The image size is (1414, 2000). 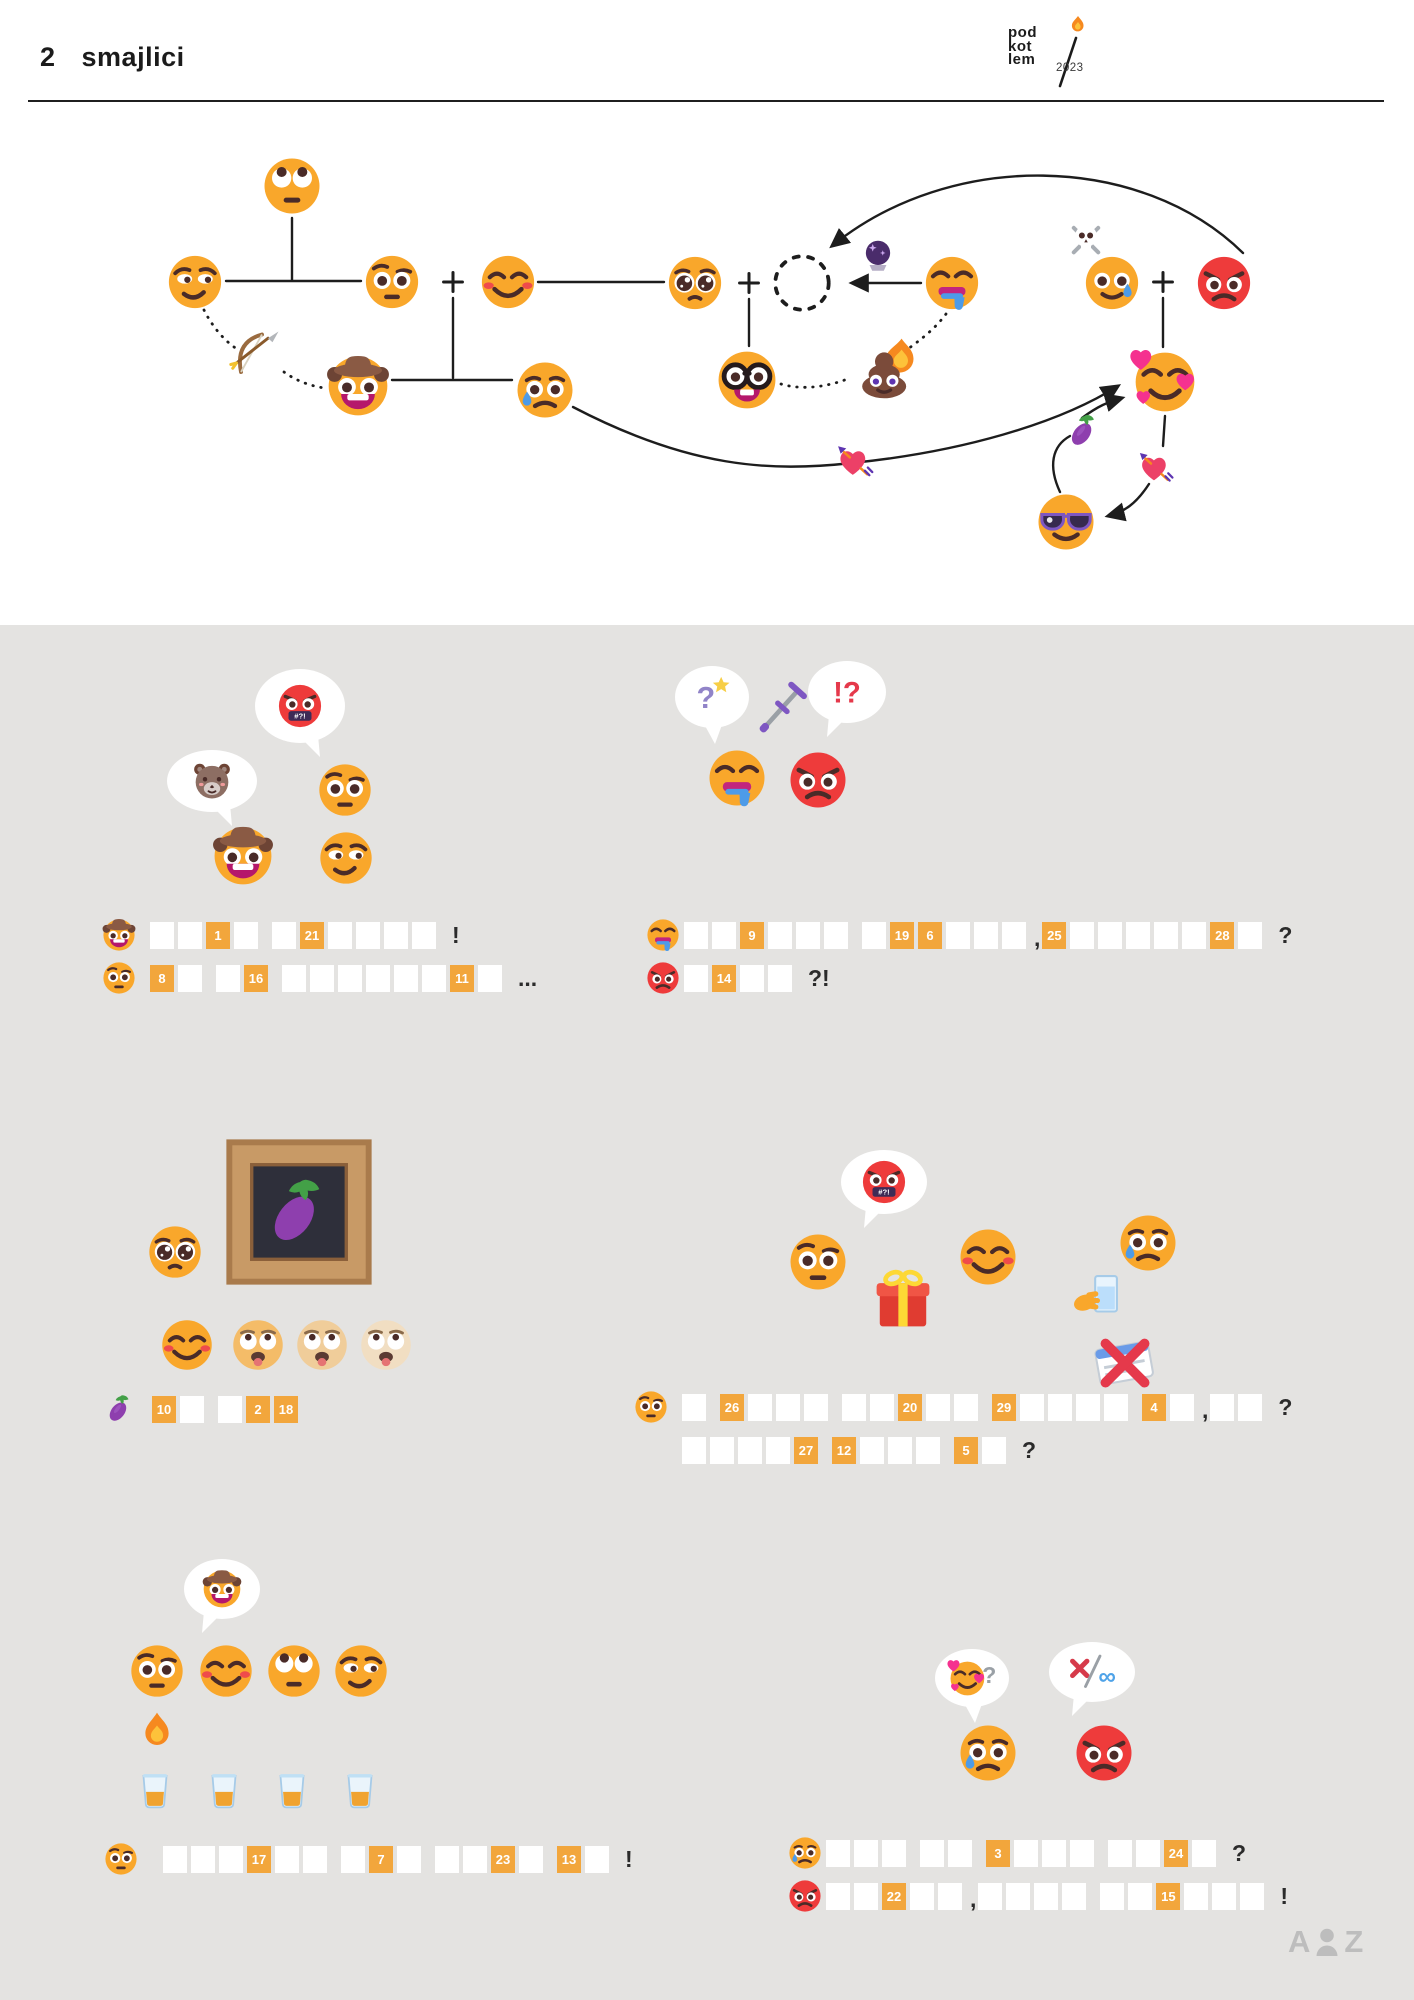 What do you see at coordinates (258, 1409) in the screenshot?
I see `answer-box-numbered: 2` at bounding box center [258, 1409].